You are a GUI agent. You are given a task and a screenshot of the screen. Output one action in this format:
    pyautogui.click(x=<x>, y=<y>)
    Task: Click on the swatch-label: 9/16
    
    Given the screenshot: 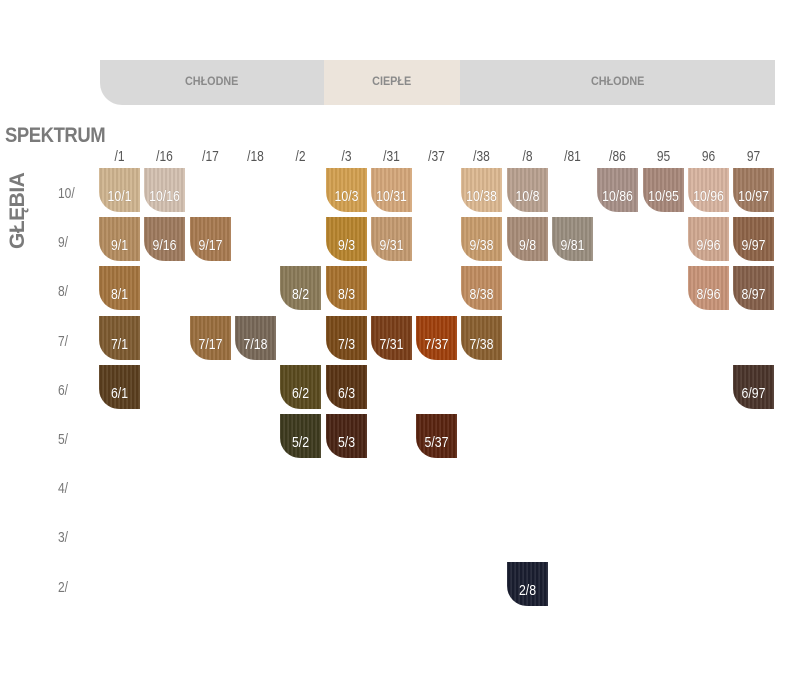 What is the action you would take?
    pyautogui.click(x=164, y=246)
    